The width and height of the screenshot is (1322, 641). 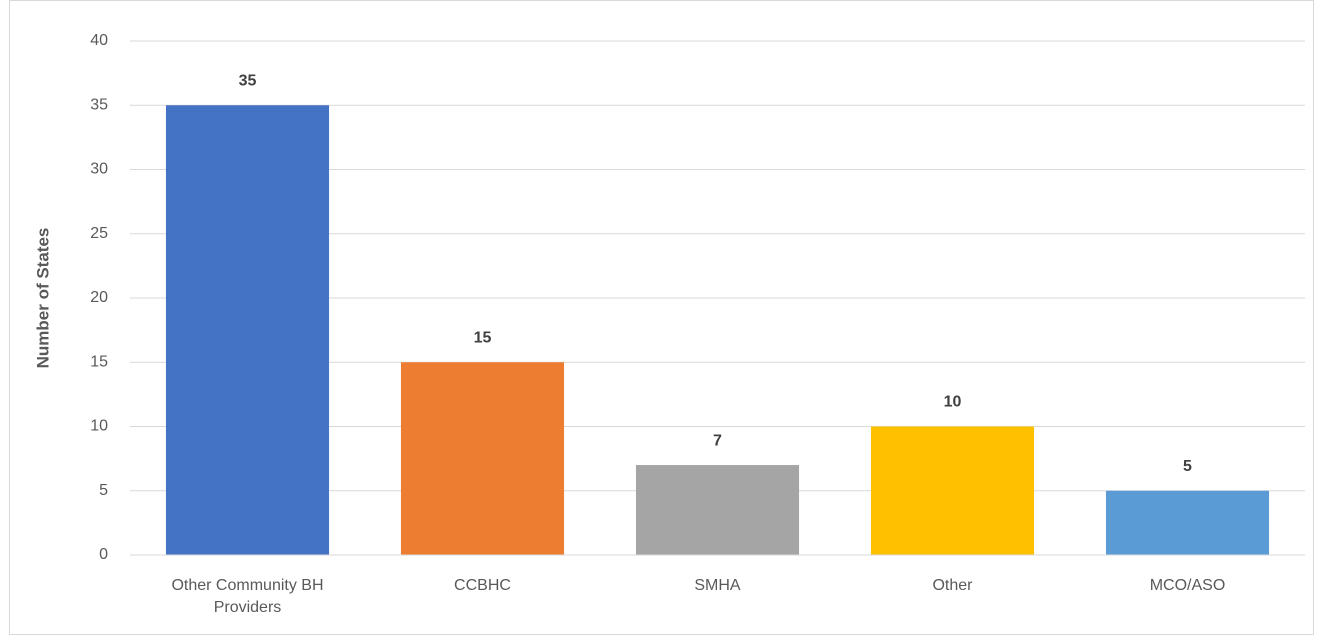 What do you see at coordinates (1187, 585) in the screenshot?
I see `x-tick-label: MCO/ASO` at bounding box center [1187, 585].